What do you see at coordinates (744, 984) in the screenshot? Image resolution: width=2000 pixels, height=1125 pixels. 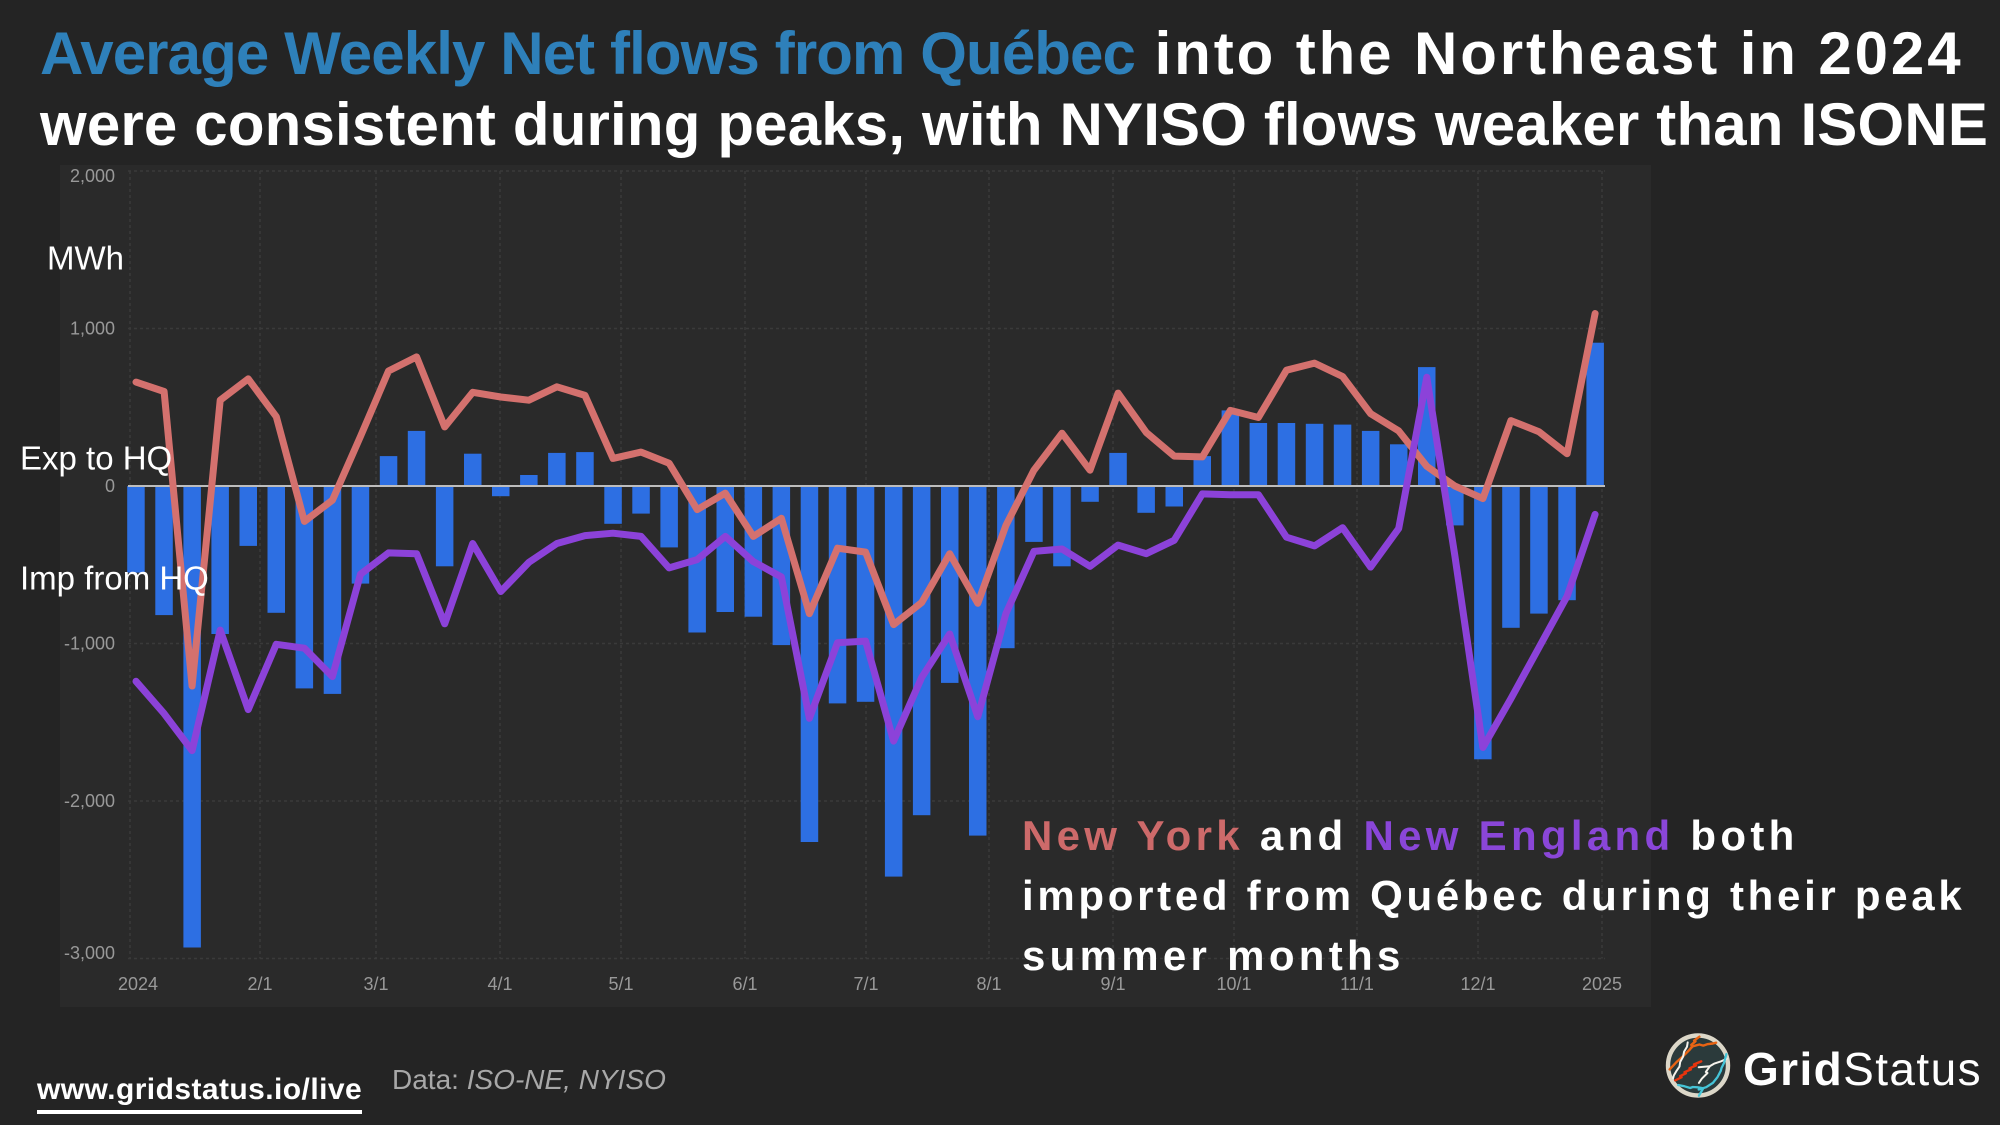 I see `svg-text: 6/1` at bounding box center [744, 984].